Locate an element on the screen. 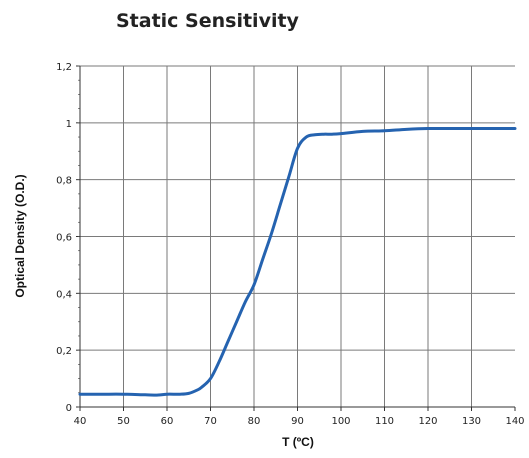 The height and width of the screenshot is (458, 529). y-axis-label: Optical Density (O.D.) is located at coordinates (20, 235).